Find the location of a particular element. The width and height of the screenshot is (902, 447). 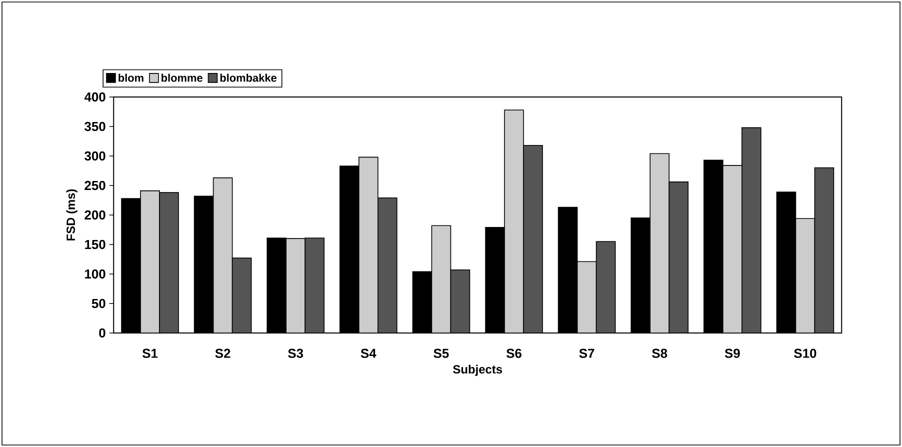

y-axis-title: FSD (ms) is located at coordinates (72, 214).